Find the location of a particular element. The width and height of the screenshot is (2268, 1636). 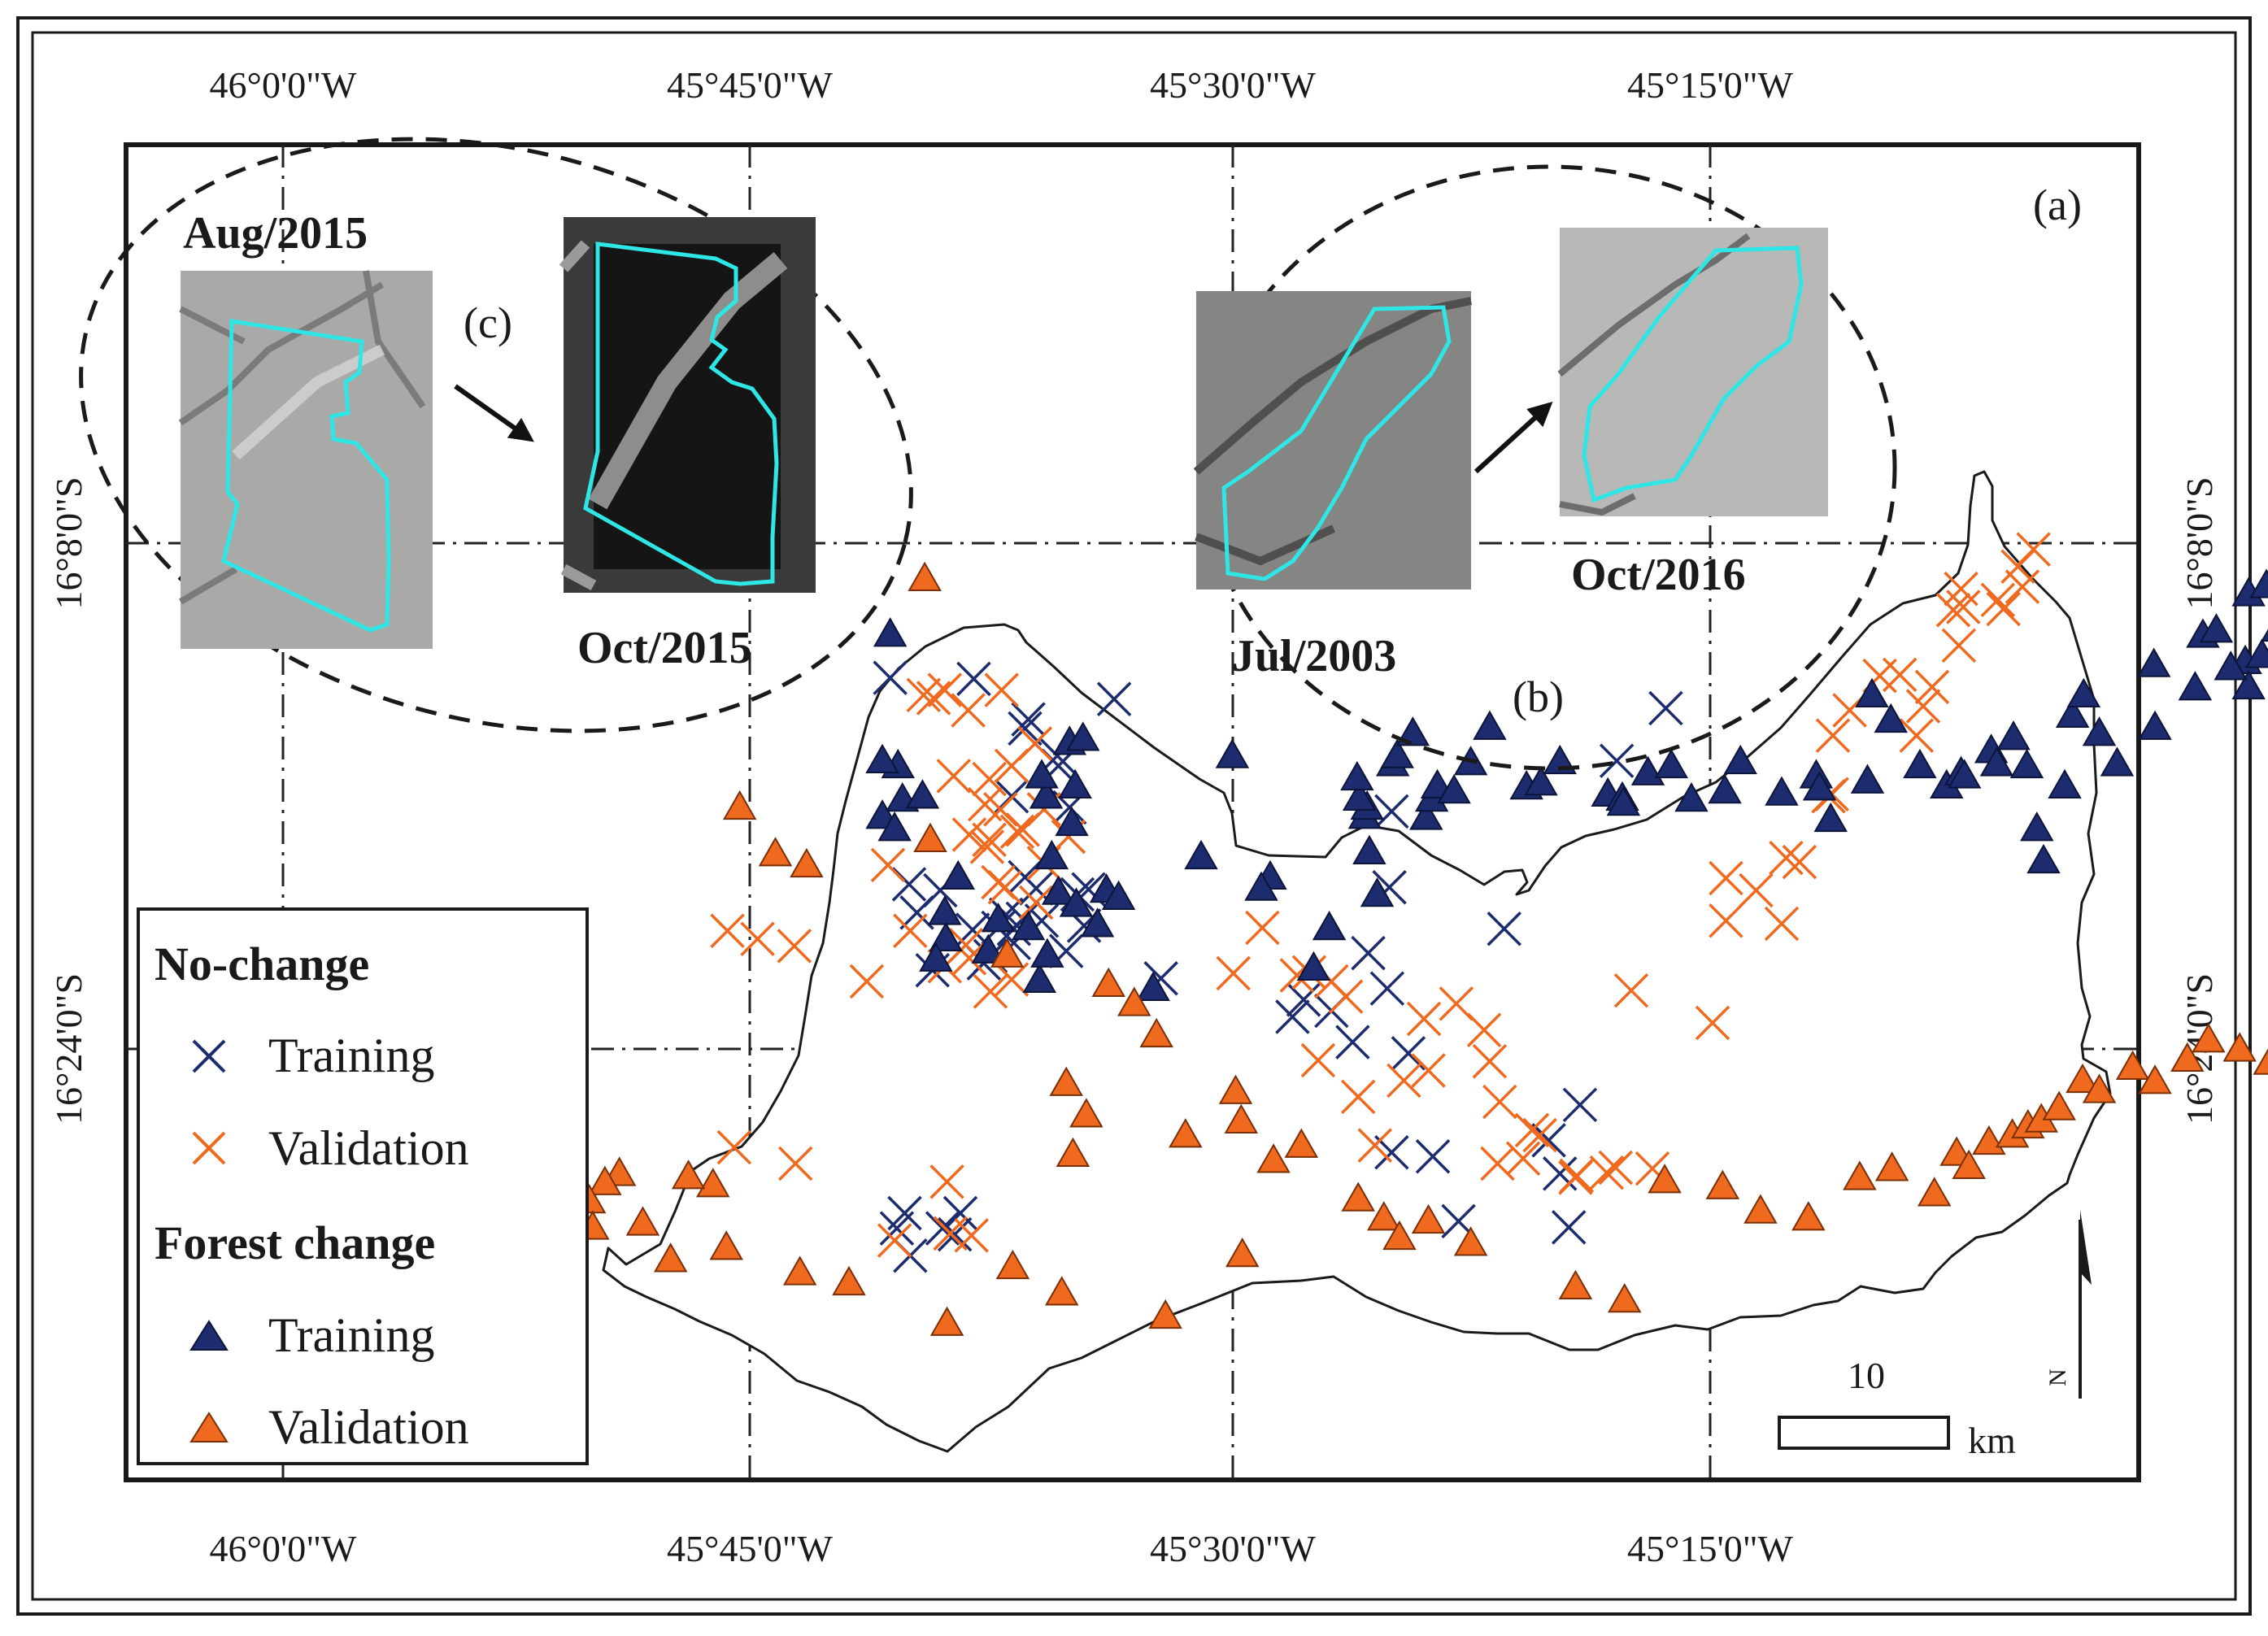

lon-label-bottom: 45°30'0"W is located at coordinates (1233, 1548).